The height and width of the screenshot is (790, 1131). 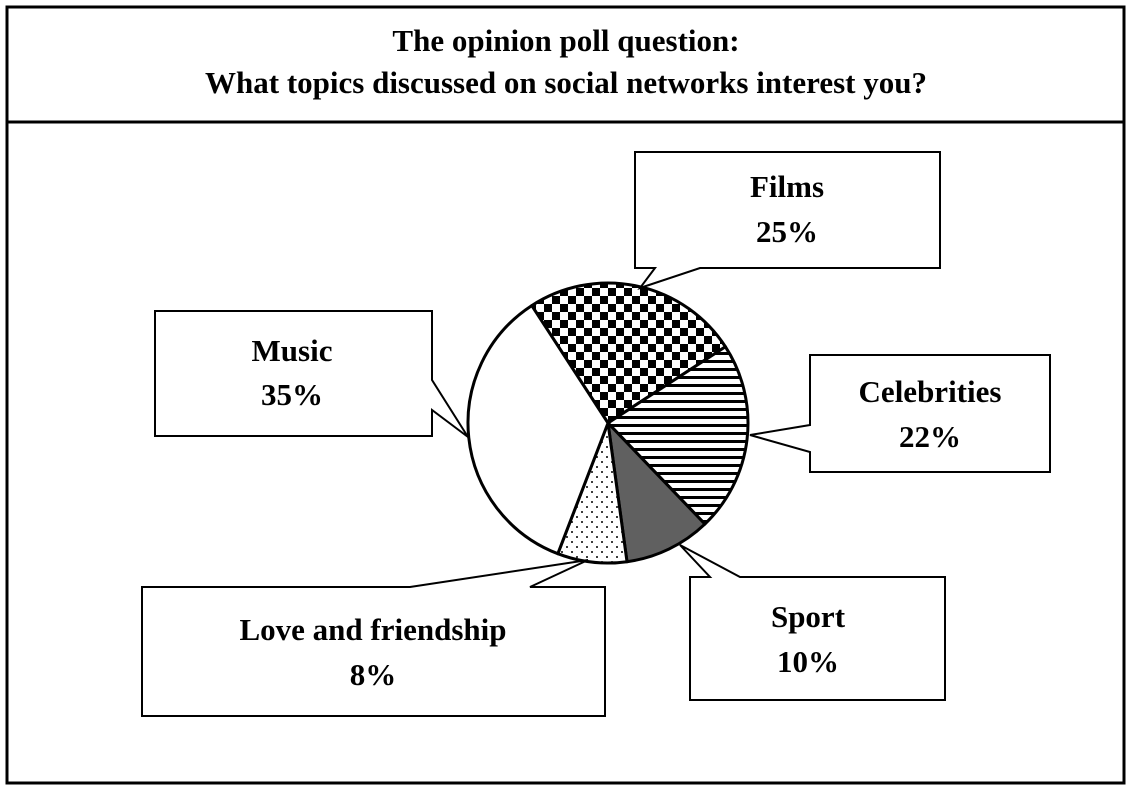 I want to click on category-label: Celebrities, so click(x=930, y=391).